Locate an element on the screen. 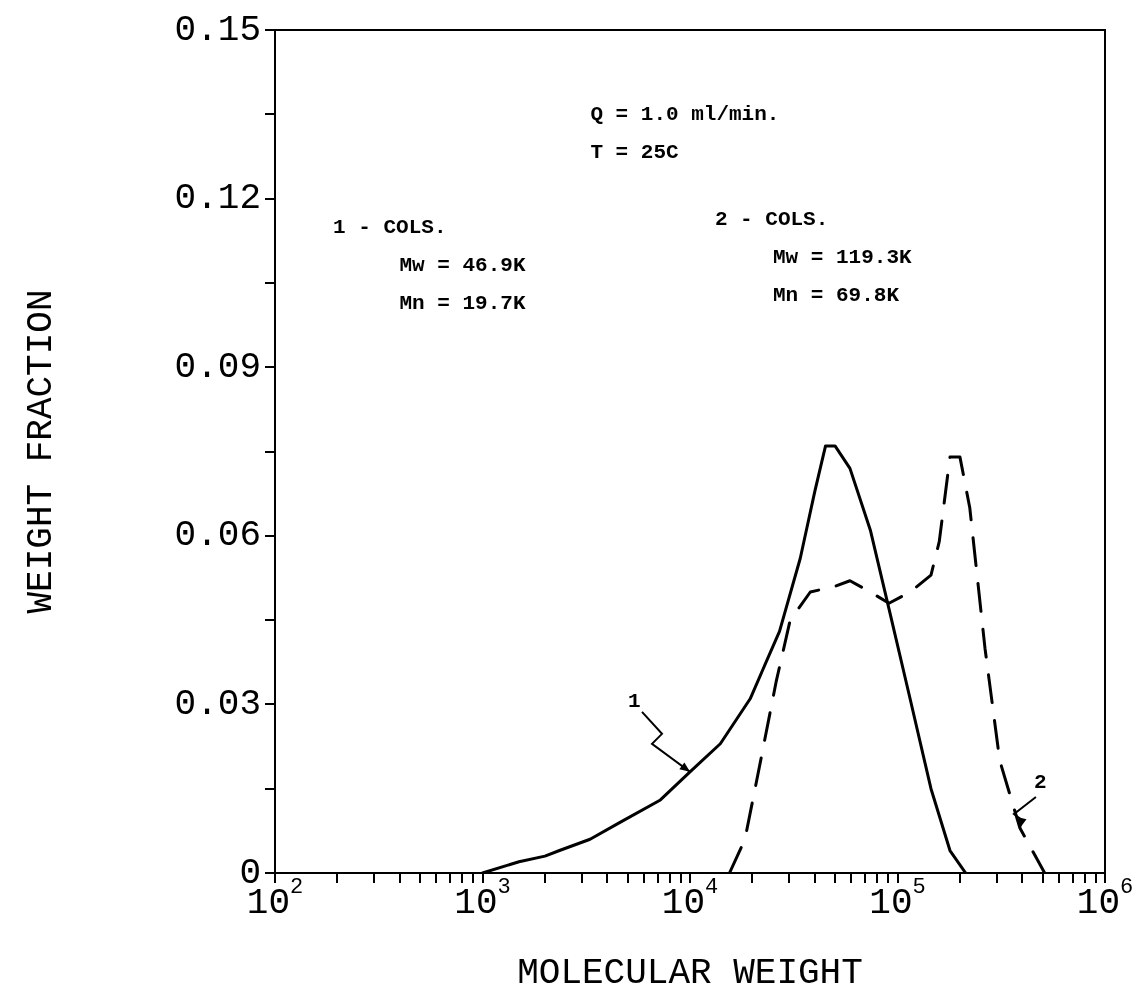 The width and height of the screenshot is (1140, 995). y-tick-label: 0.09 is located at coordinates (218, 367).